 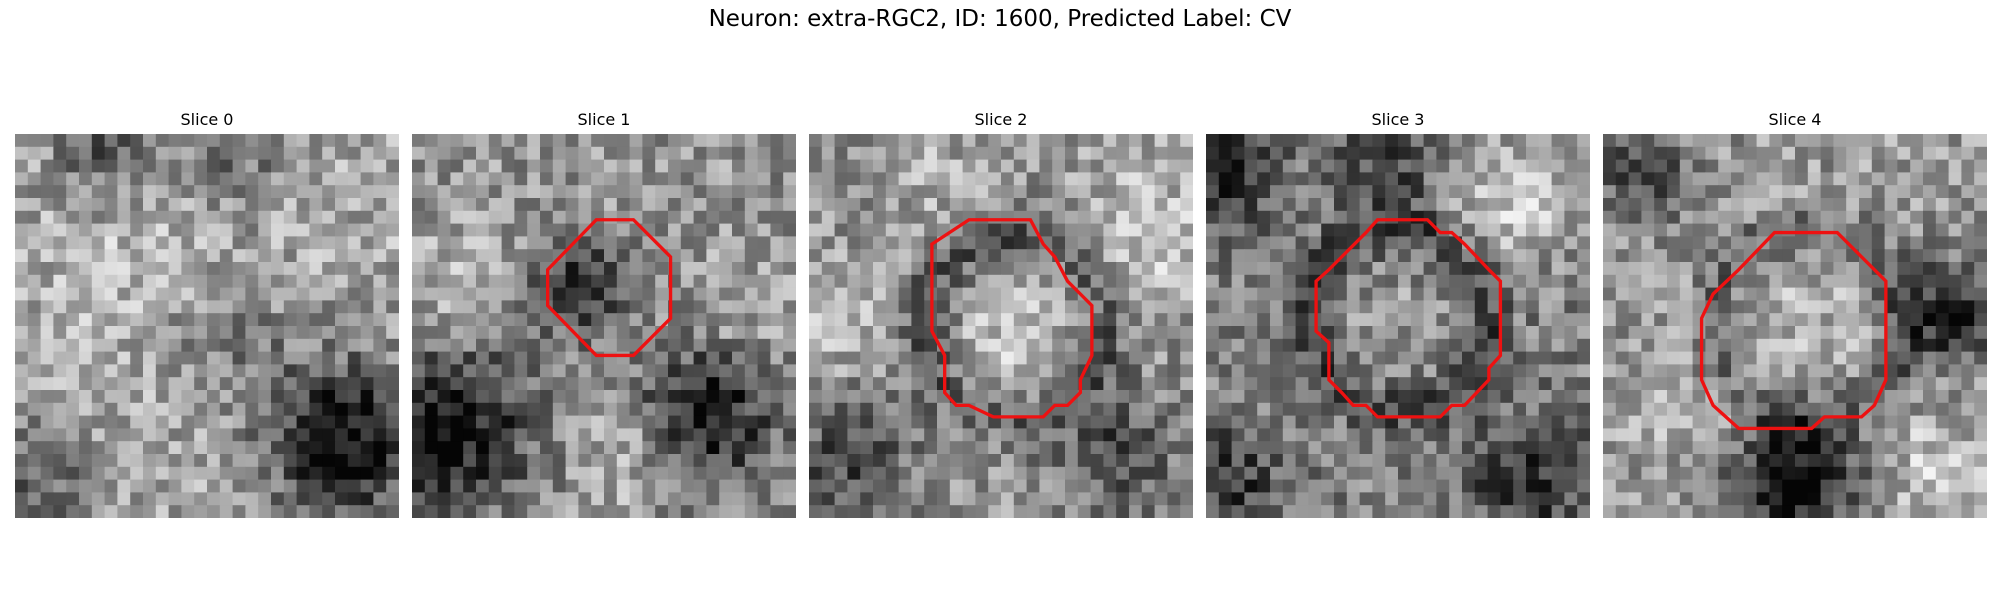 What do you see at coordinates (1001, 119) in the screenshot?
I see `slice-title: Slice 2` at bounding box center [1001, 119].